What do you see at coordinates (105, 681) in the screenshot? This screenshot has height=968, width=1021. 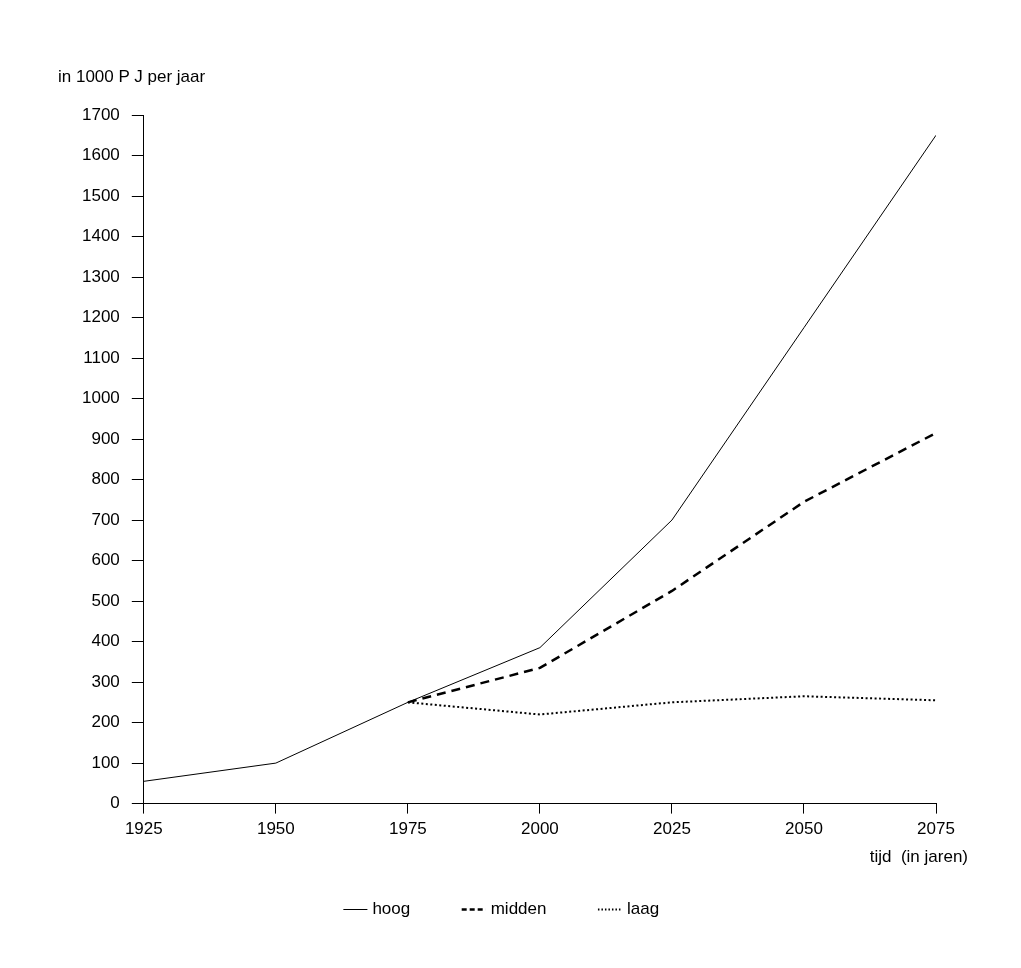 I see `y-tick-label: 300` at bounding box center [105, 681].